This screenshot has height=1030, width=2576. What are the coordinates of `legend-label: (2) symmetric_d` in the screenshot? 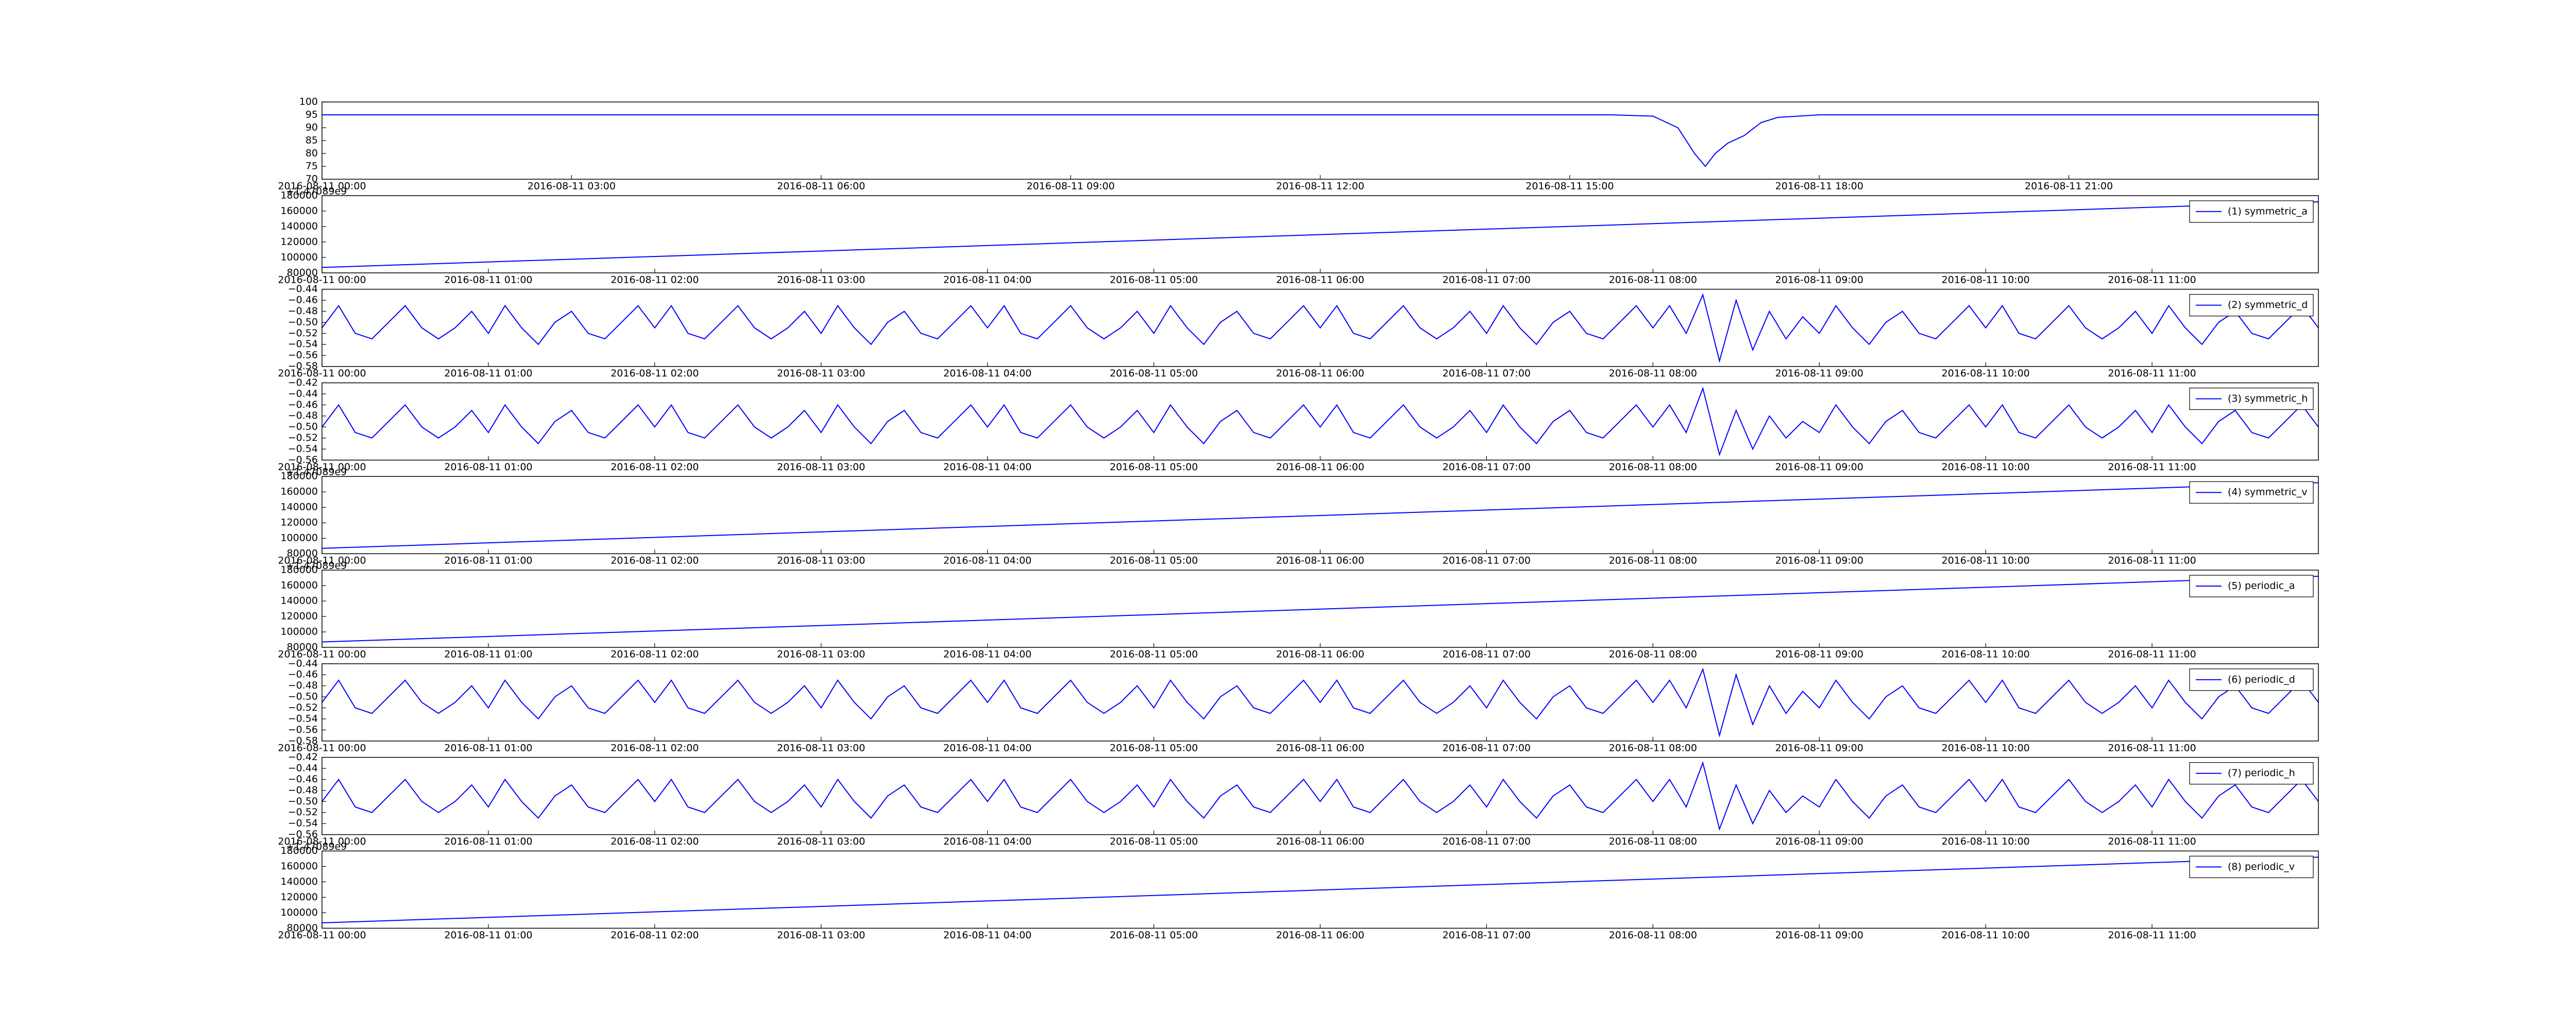 It's located at (2268, 305).